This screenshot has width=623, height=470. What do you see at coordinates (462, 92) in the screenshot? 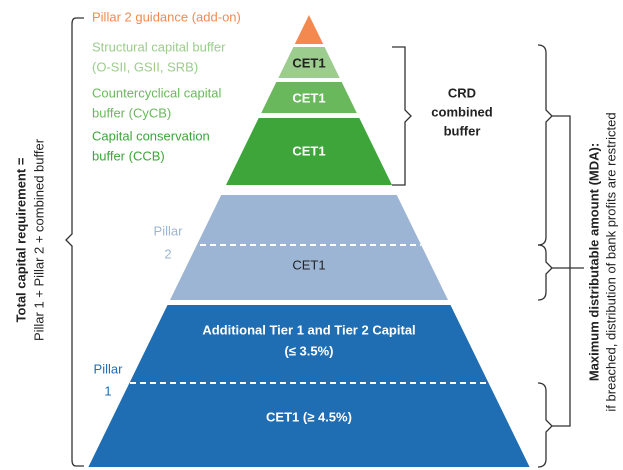
I see `crd-label: CRD` at bounding box center [462, 92].